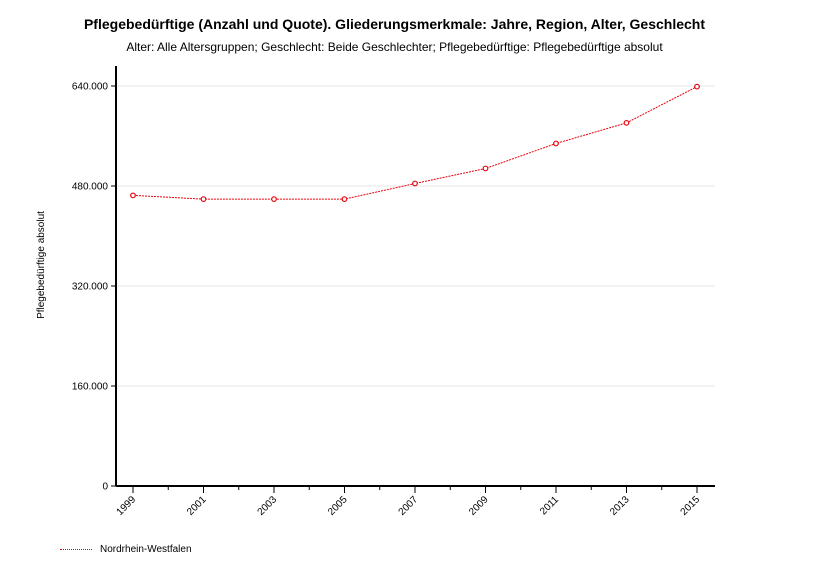 This screenshot has height=561, width=829. I want to click on y-axis-ticks: 0 160.000 320.000 480.000 640.000, so click(94, 287).